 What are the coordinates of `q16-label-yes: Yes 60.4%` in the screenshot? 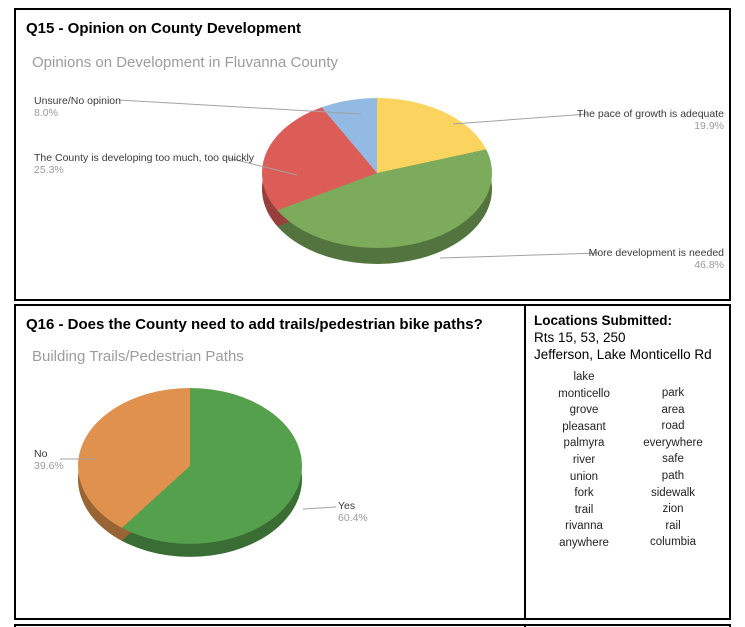 It's located at (368, 512).